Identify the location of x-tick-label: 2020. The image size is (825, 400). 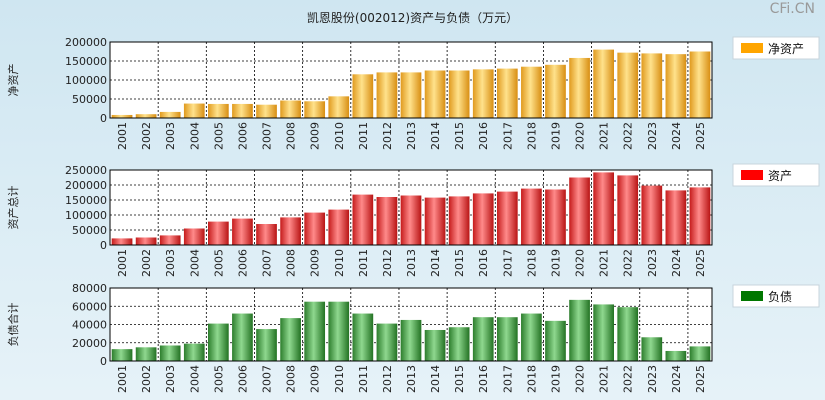
(580, 379).